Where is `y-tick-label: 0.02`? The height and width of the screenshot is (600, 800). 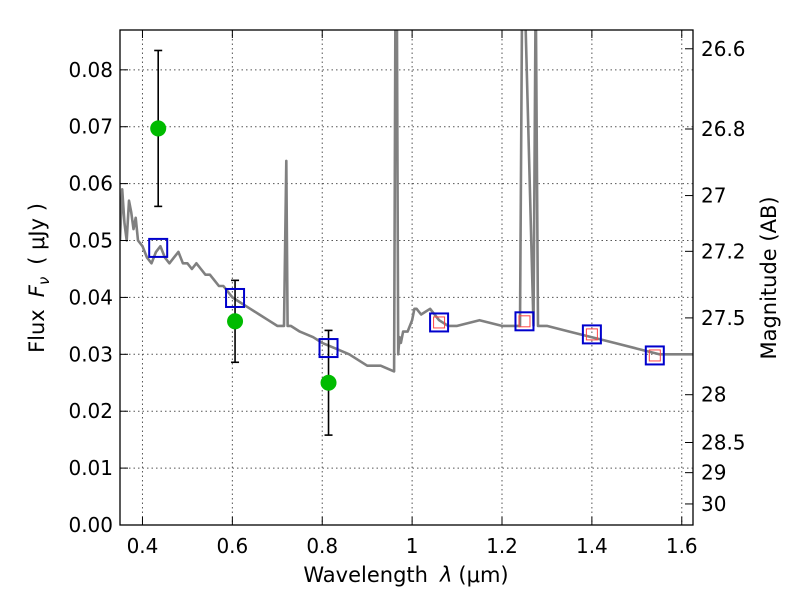
y-tick-label: 0.02 is located at coordinates (90, 411).